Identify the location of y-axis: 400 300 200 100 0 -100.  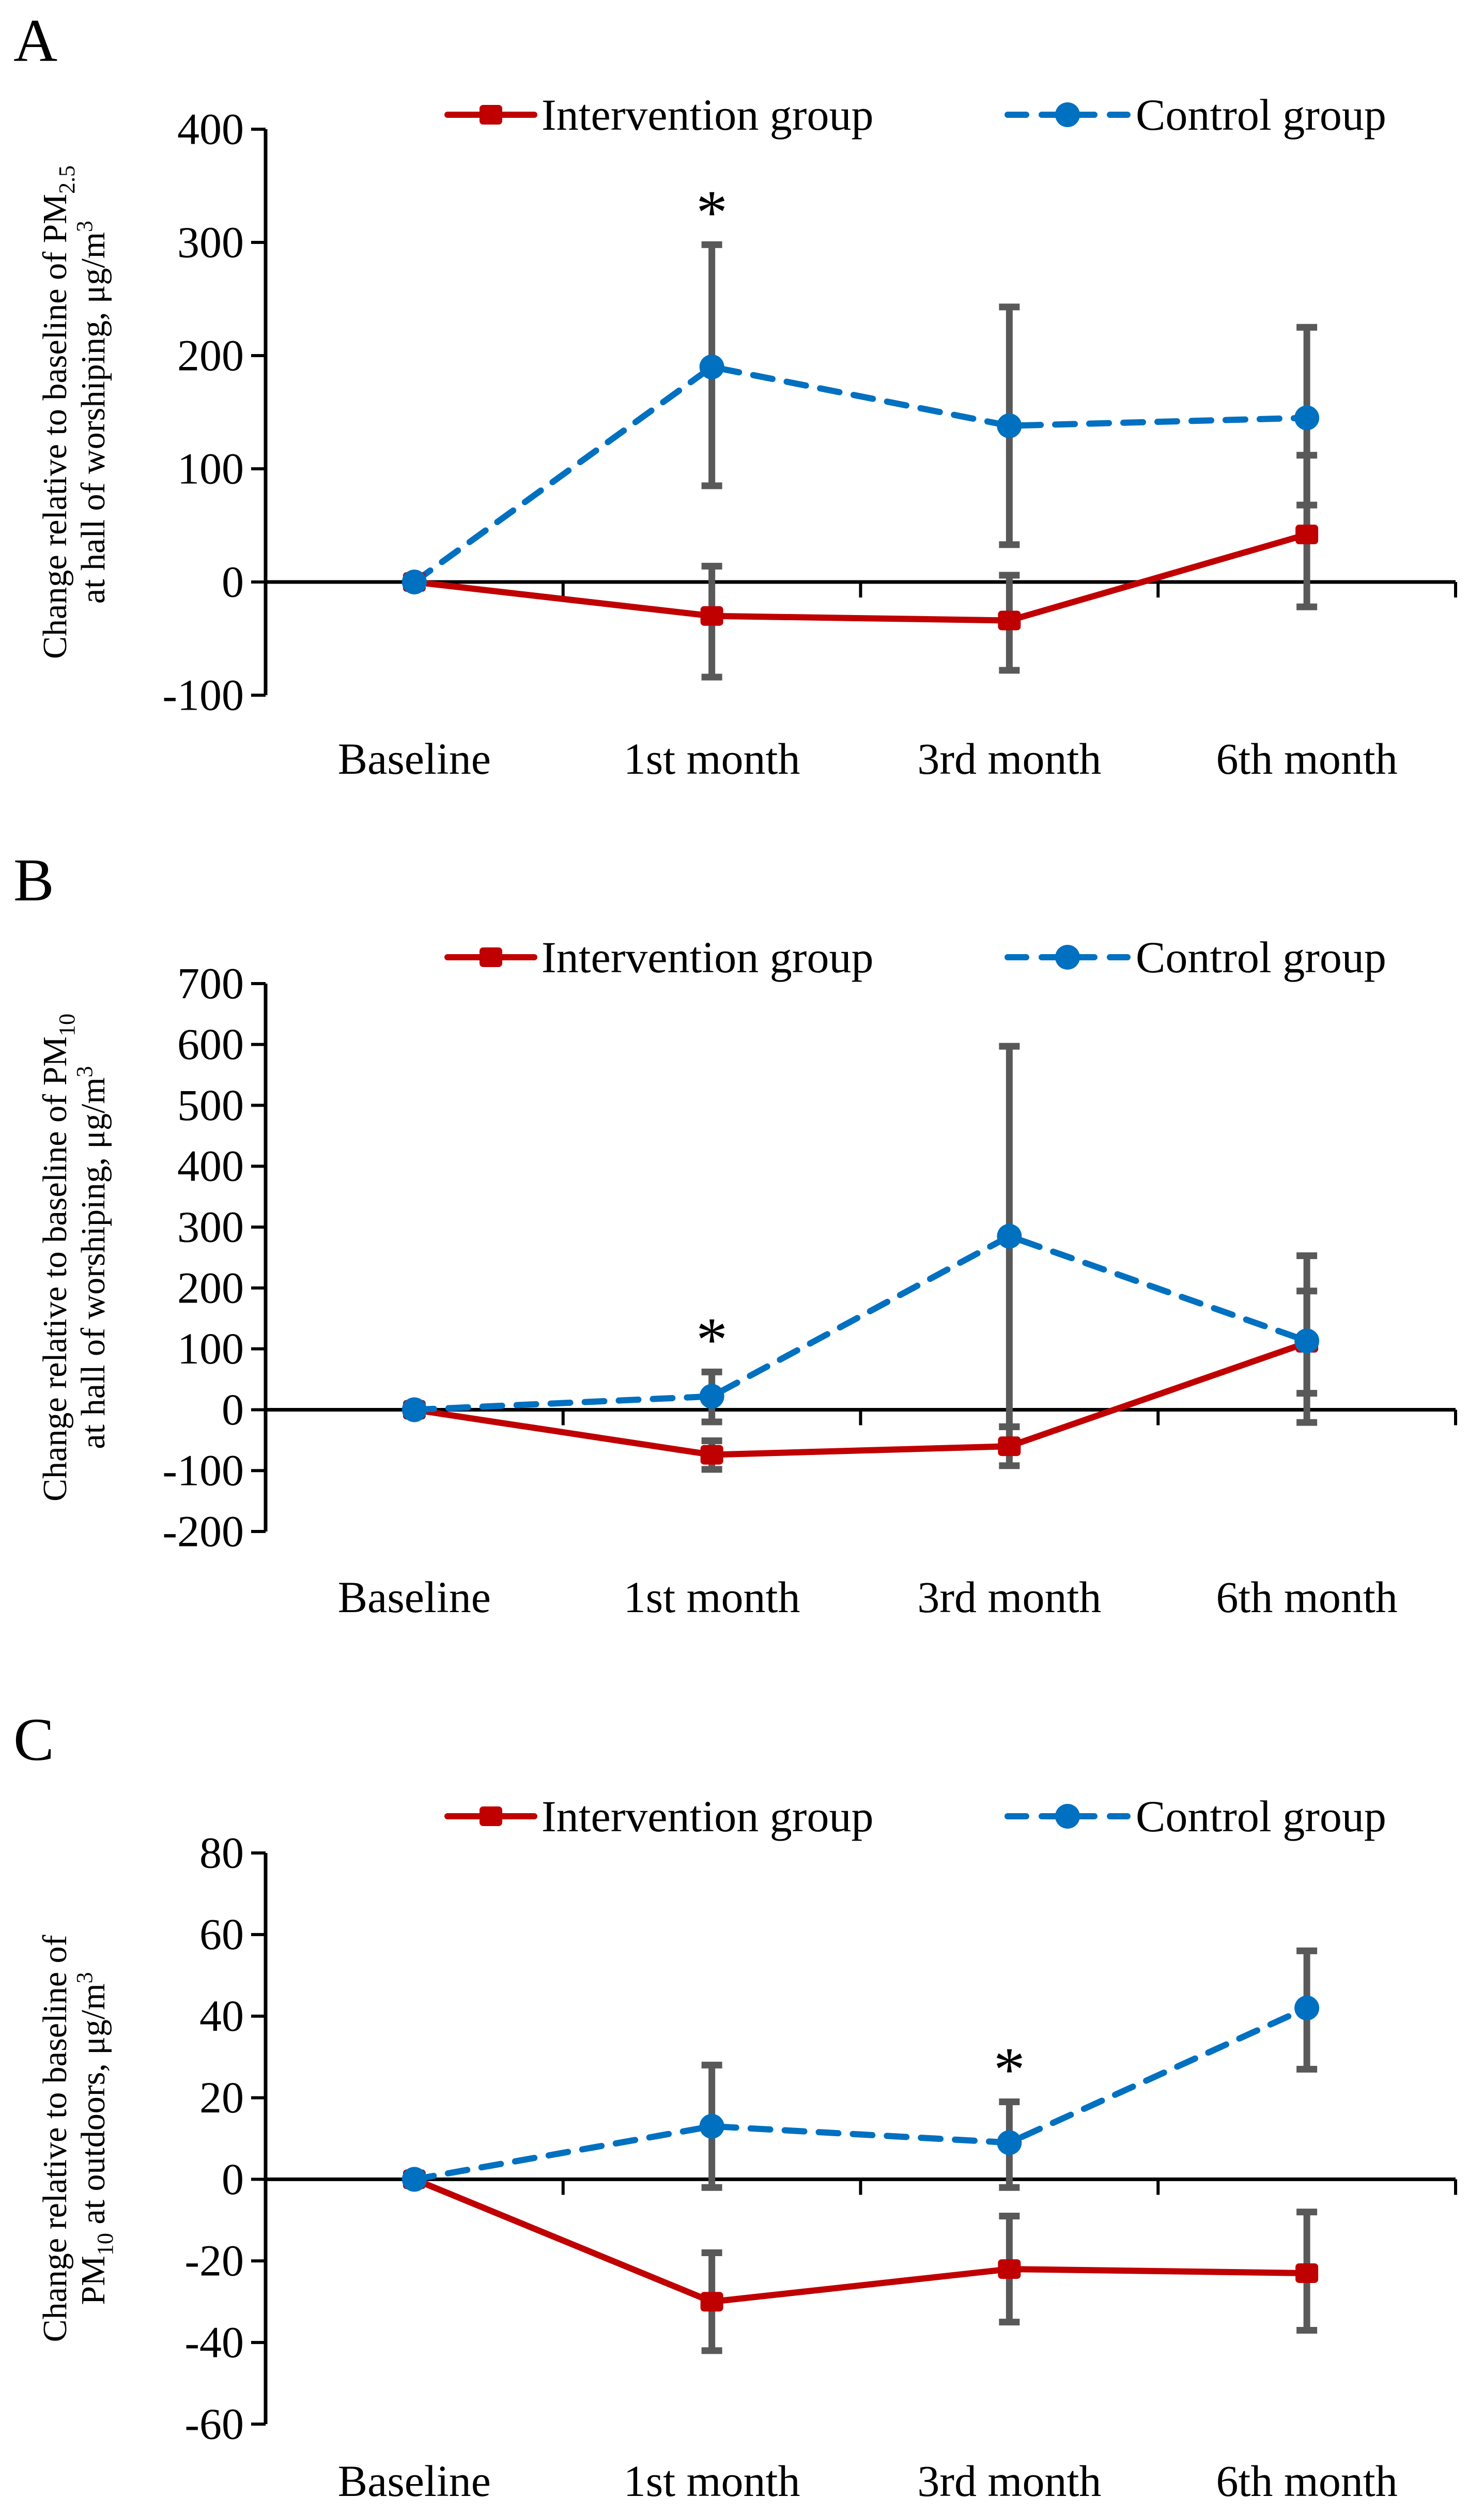
(215, 411).